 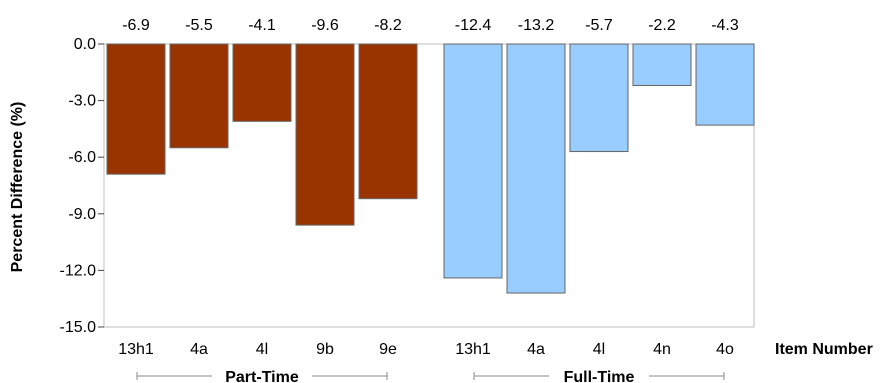 What do you see at coordinates (199, 25) in the screenshot?
I see `data-label: -5.5` at bounding box center [199, 25].